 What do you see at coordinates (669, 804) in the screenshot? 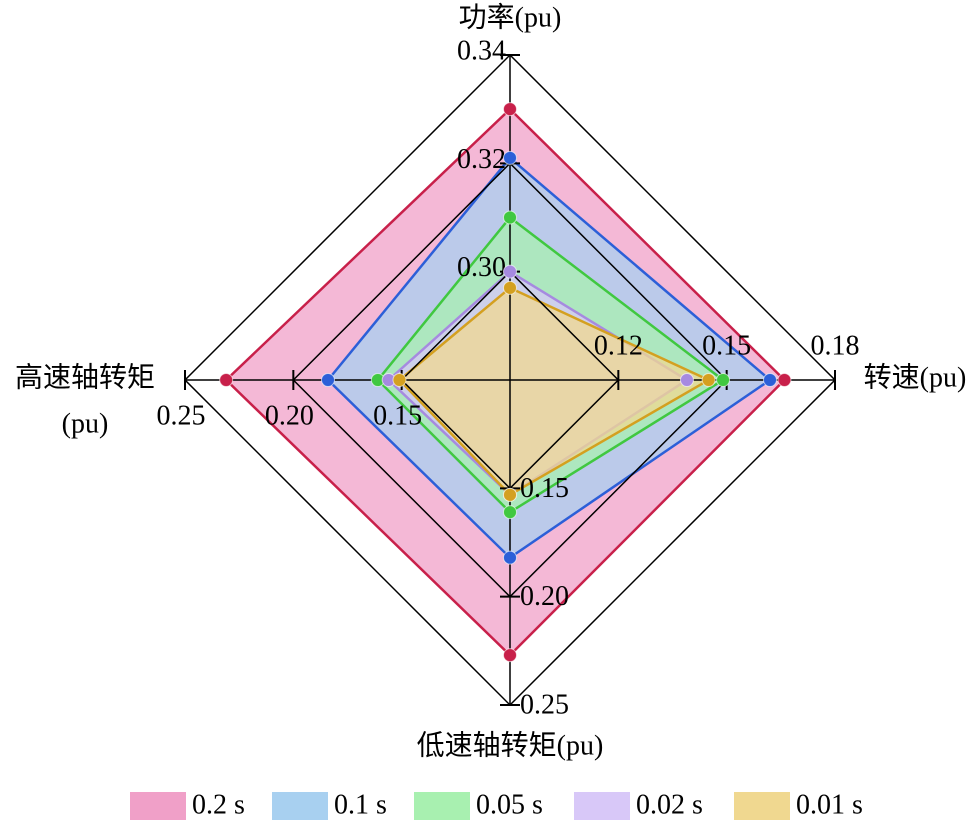
I see `legend-label: 0.02 s` at bounding box center [669, 804].